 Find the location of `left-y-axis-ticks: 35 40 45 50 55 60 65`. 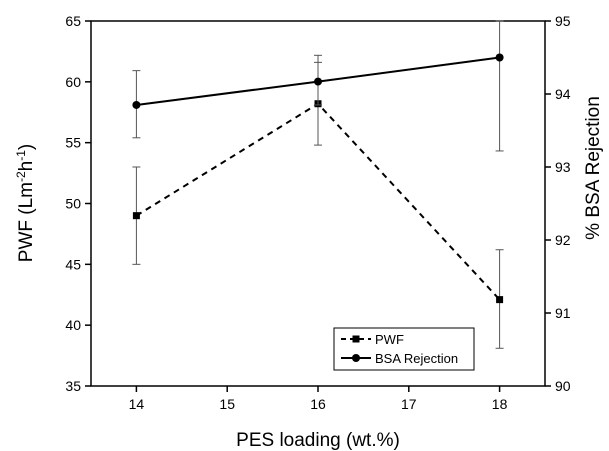

left-y-axis-ticks: 35 40 45 50 55 60 65 is located at coordinates (78, 203).